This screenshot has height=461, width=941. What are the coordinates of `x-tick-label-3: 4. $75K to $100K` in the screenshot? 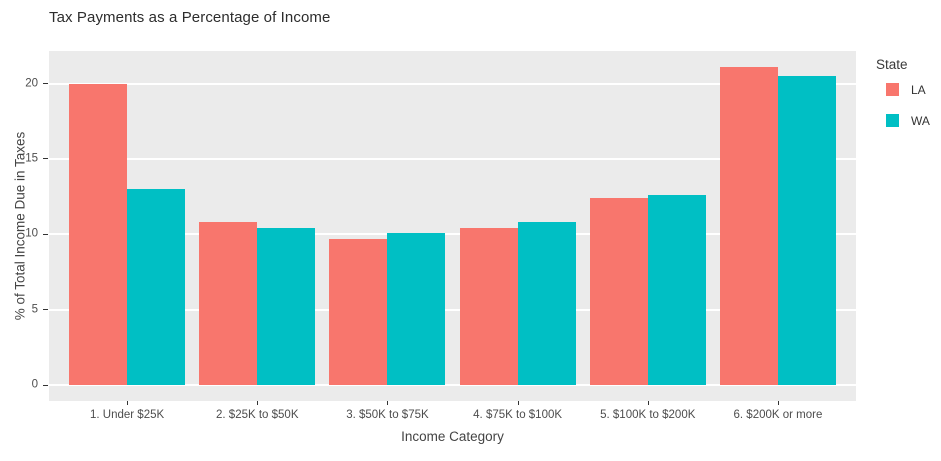 It's located at (518, 415).